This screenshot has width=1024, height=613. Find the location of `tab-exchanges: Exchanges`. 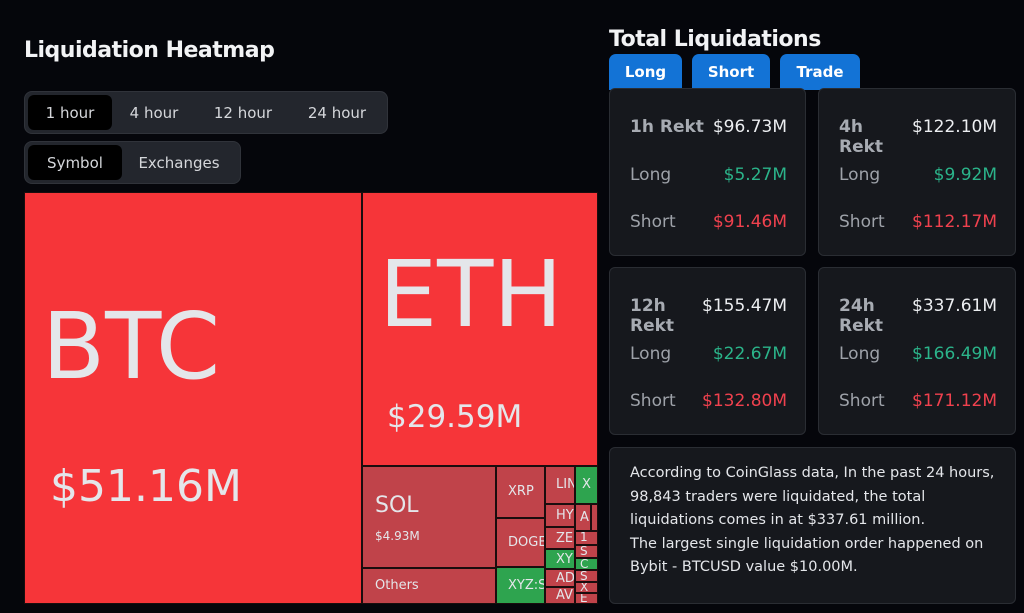

tab-exchanges: Exchanges is located at coordinates (179, 162).